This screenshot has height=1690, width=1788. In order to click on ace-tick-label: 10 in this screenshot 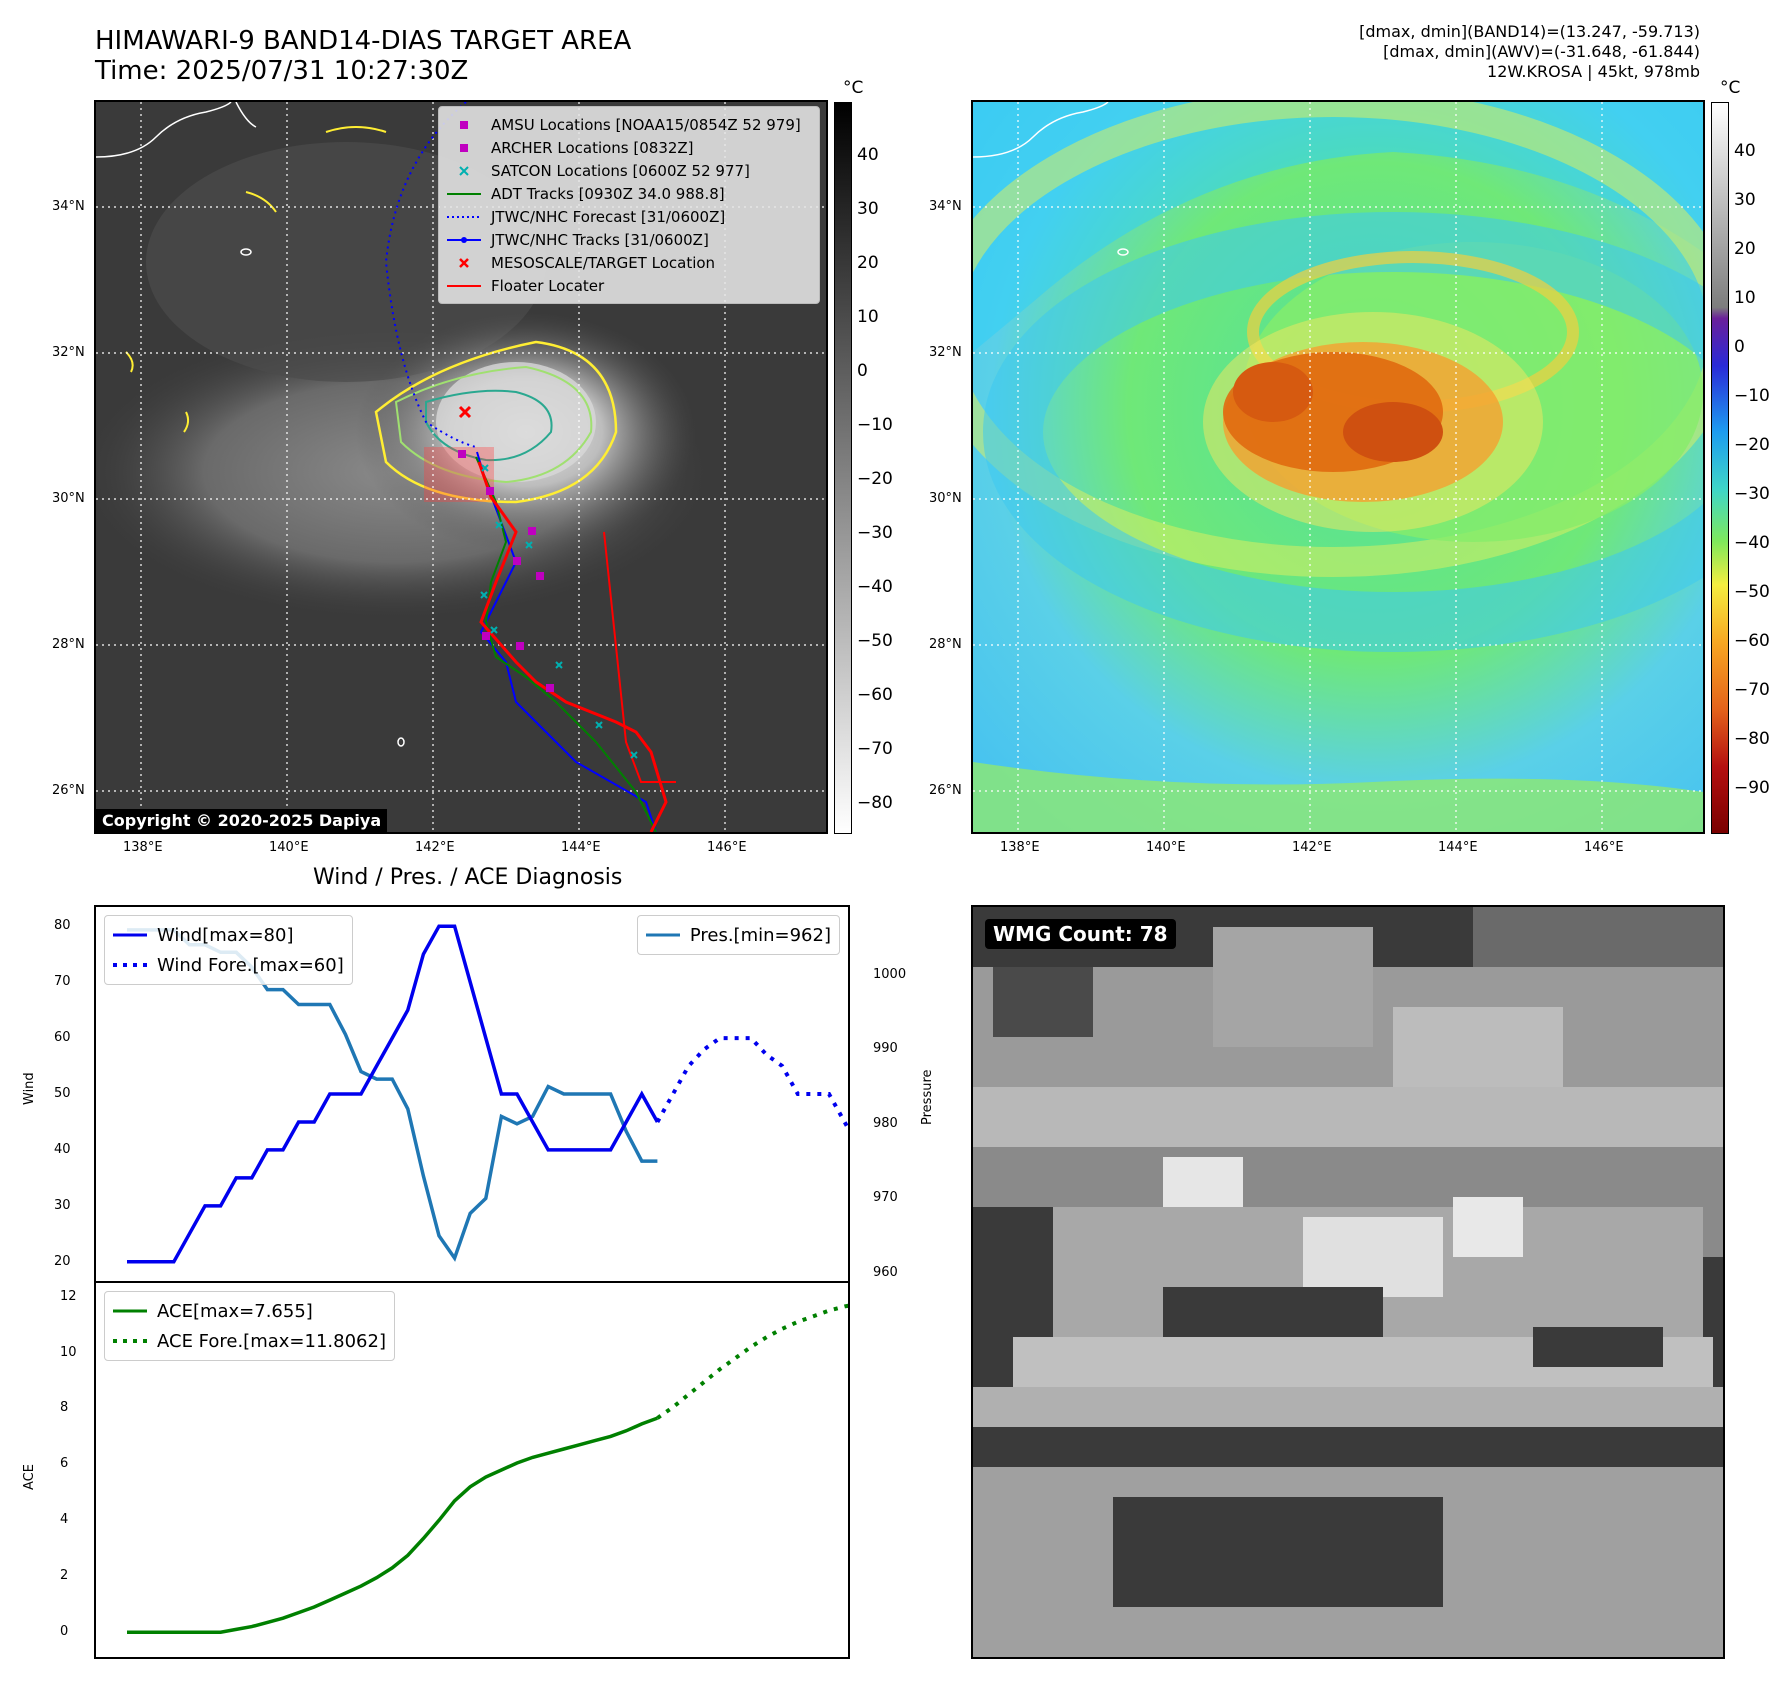, I will do `click(68, 1352)`.